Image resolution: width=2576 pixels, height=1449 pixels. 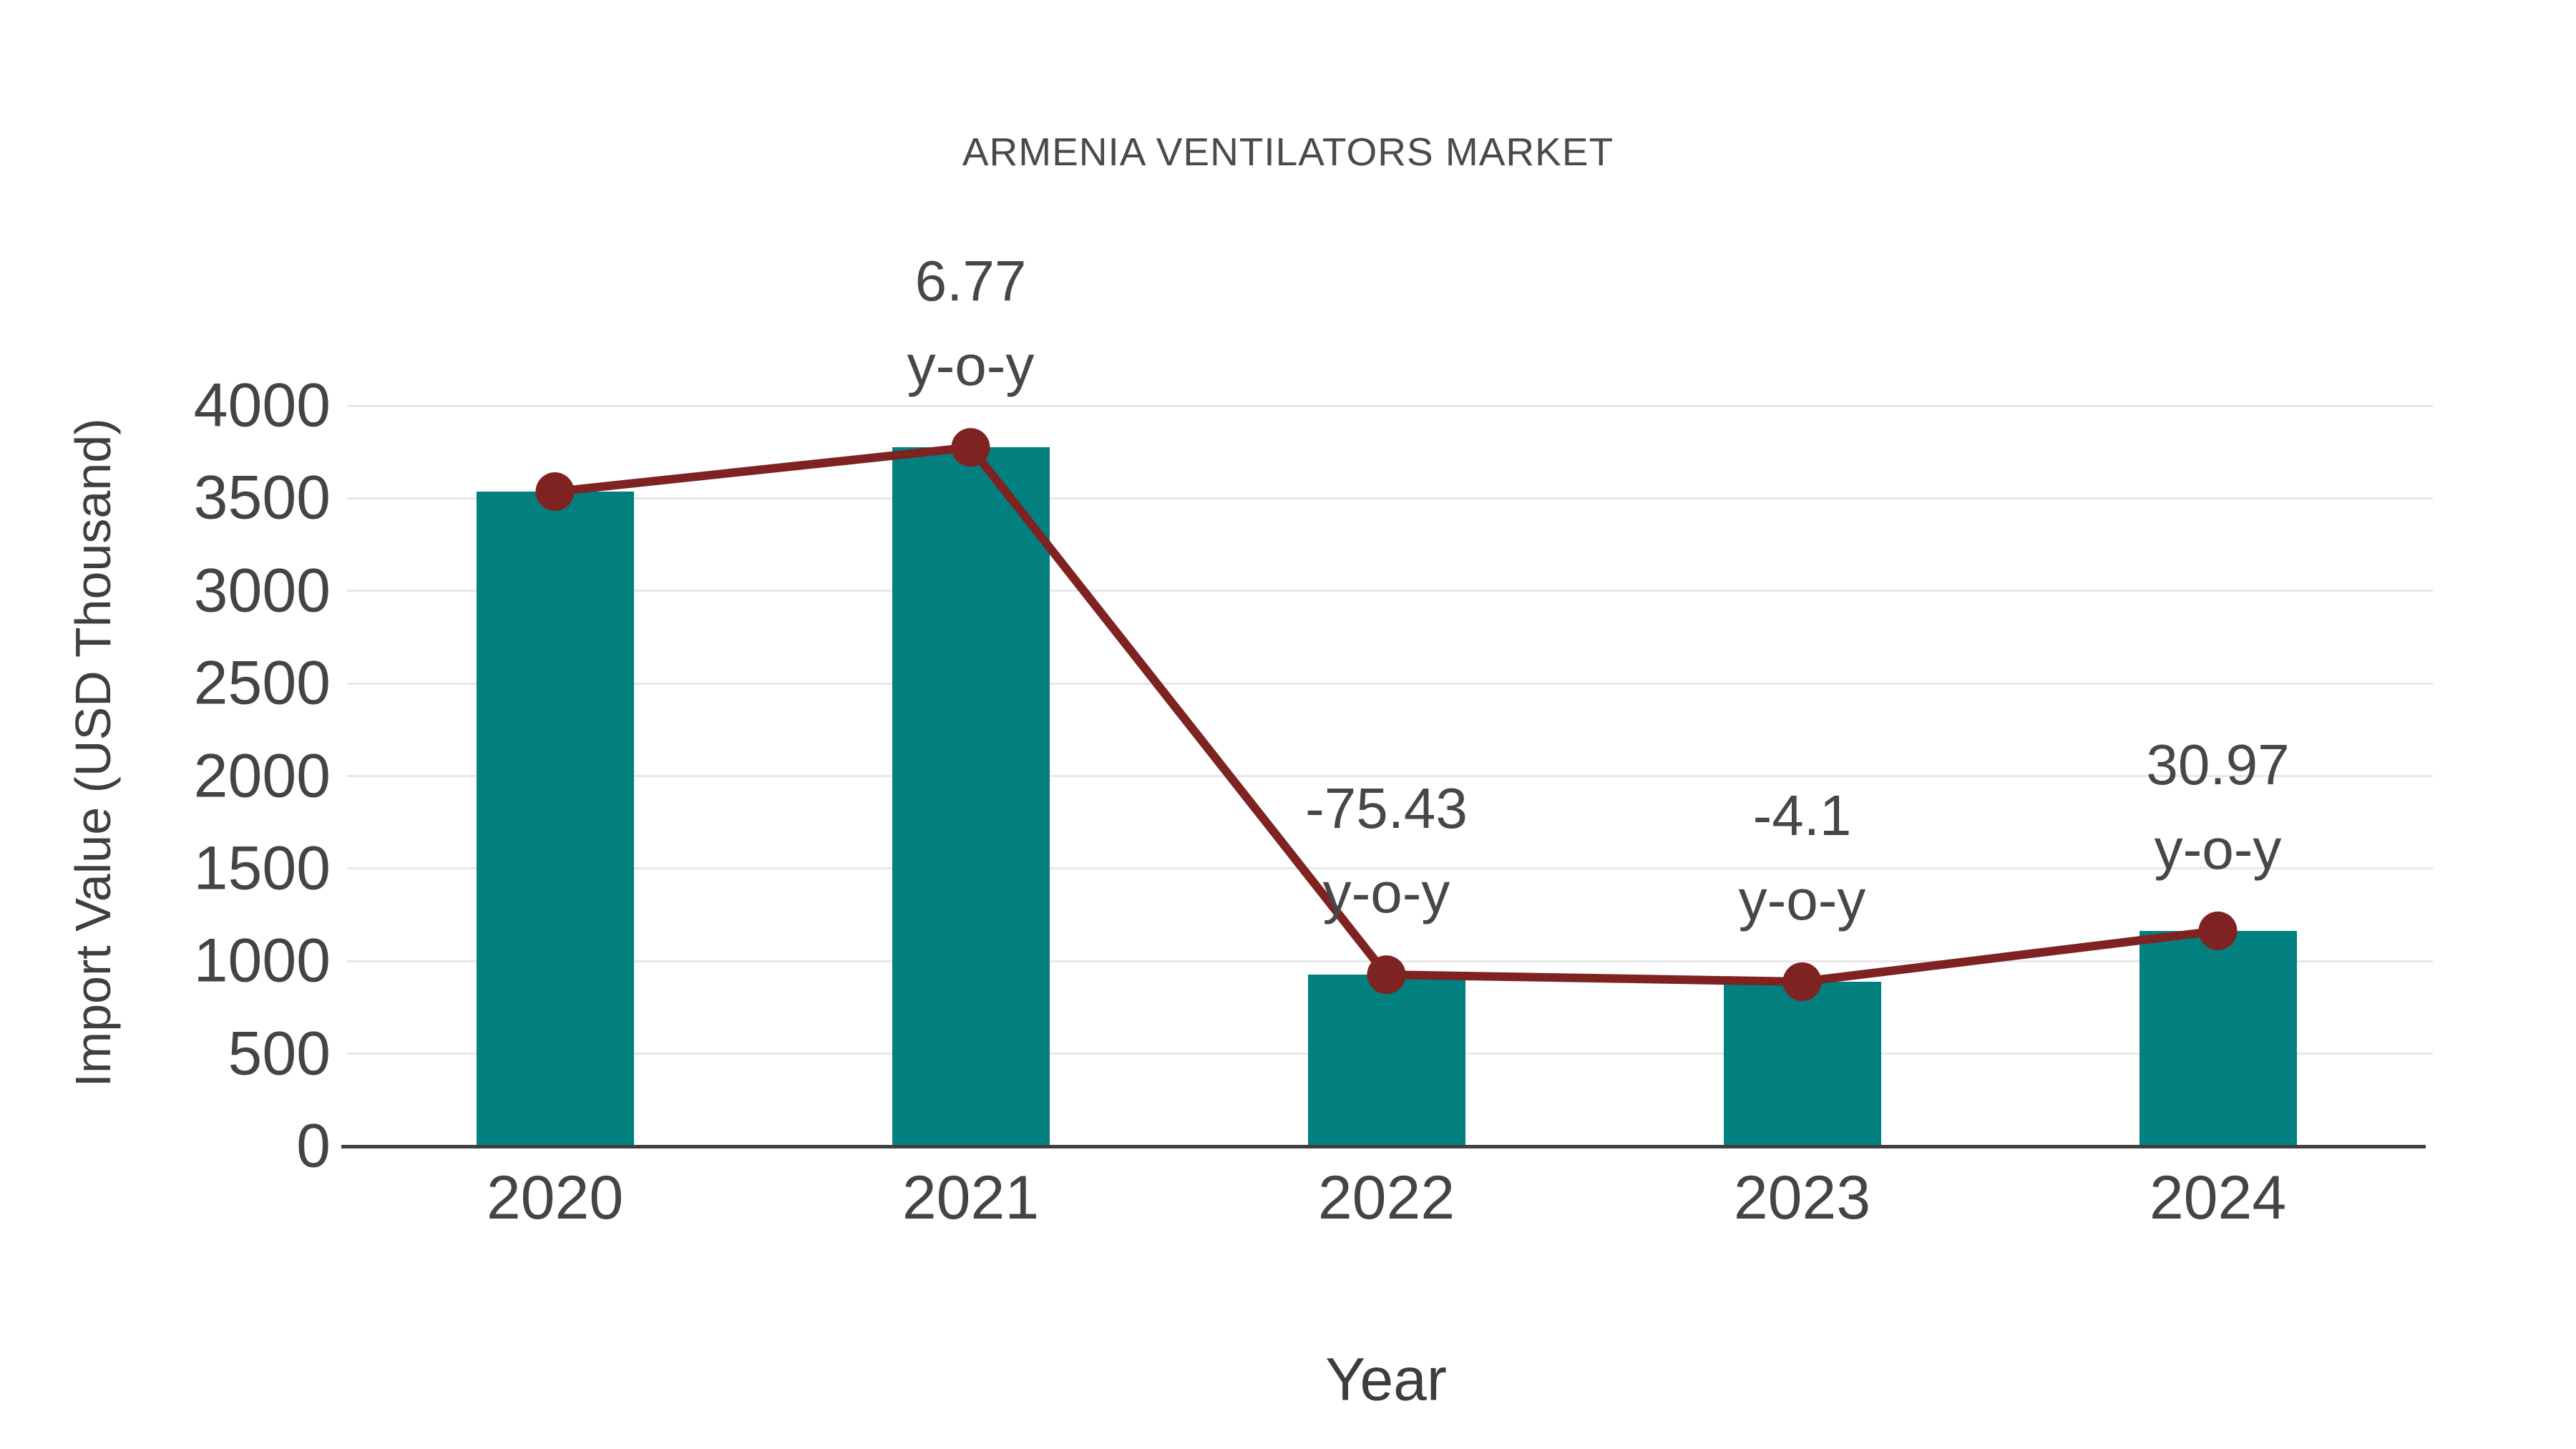 What do you see at coordinates (1390, 776) in the screenshot?
I see `gridline-2000` at bounding box center [1390, 776].